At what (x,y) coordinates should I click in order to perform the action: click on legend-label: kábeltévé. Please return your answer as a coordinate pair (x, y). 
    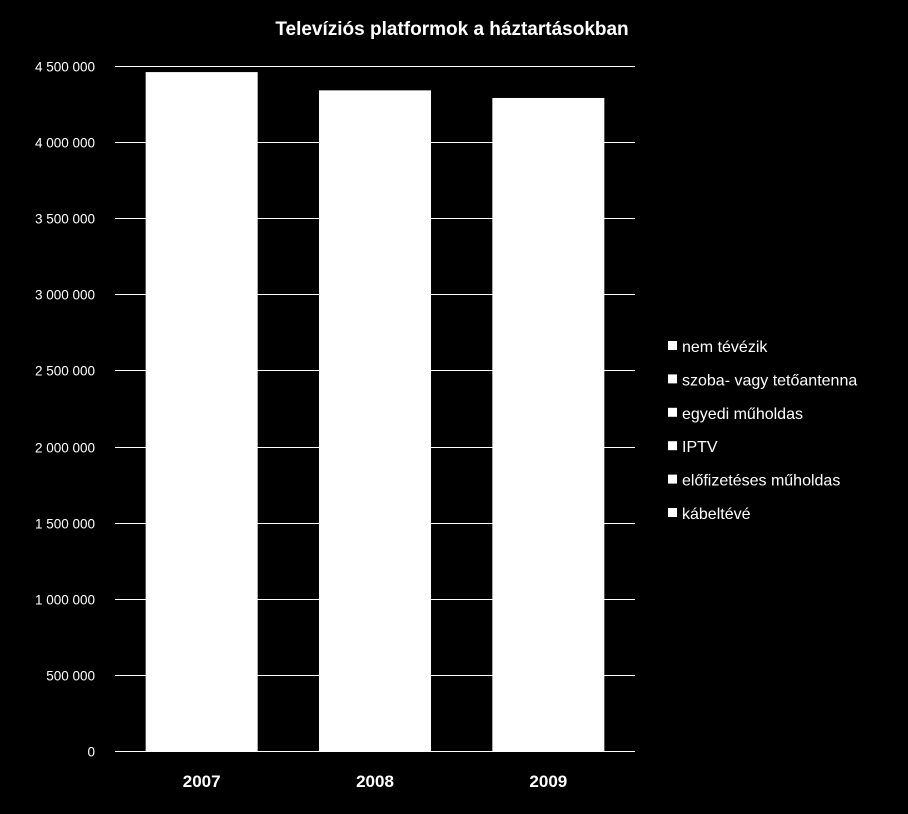
    Looking at the image, I should click on (716, 514).